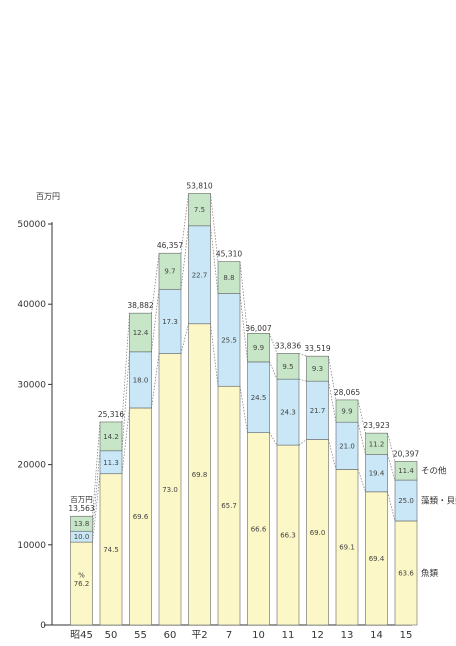  I want to click on category-label: 13, so click(347, 635).